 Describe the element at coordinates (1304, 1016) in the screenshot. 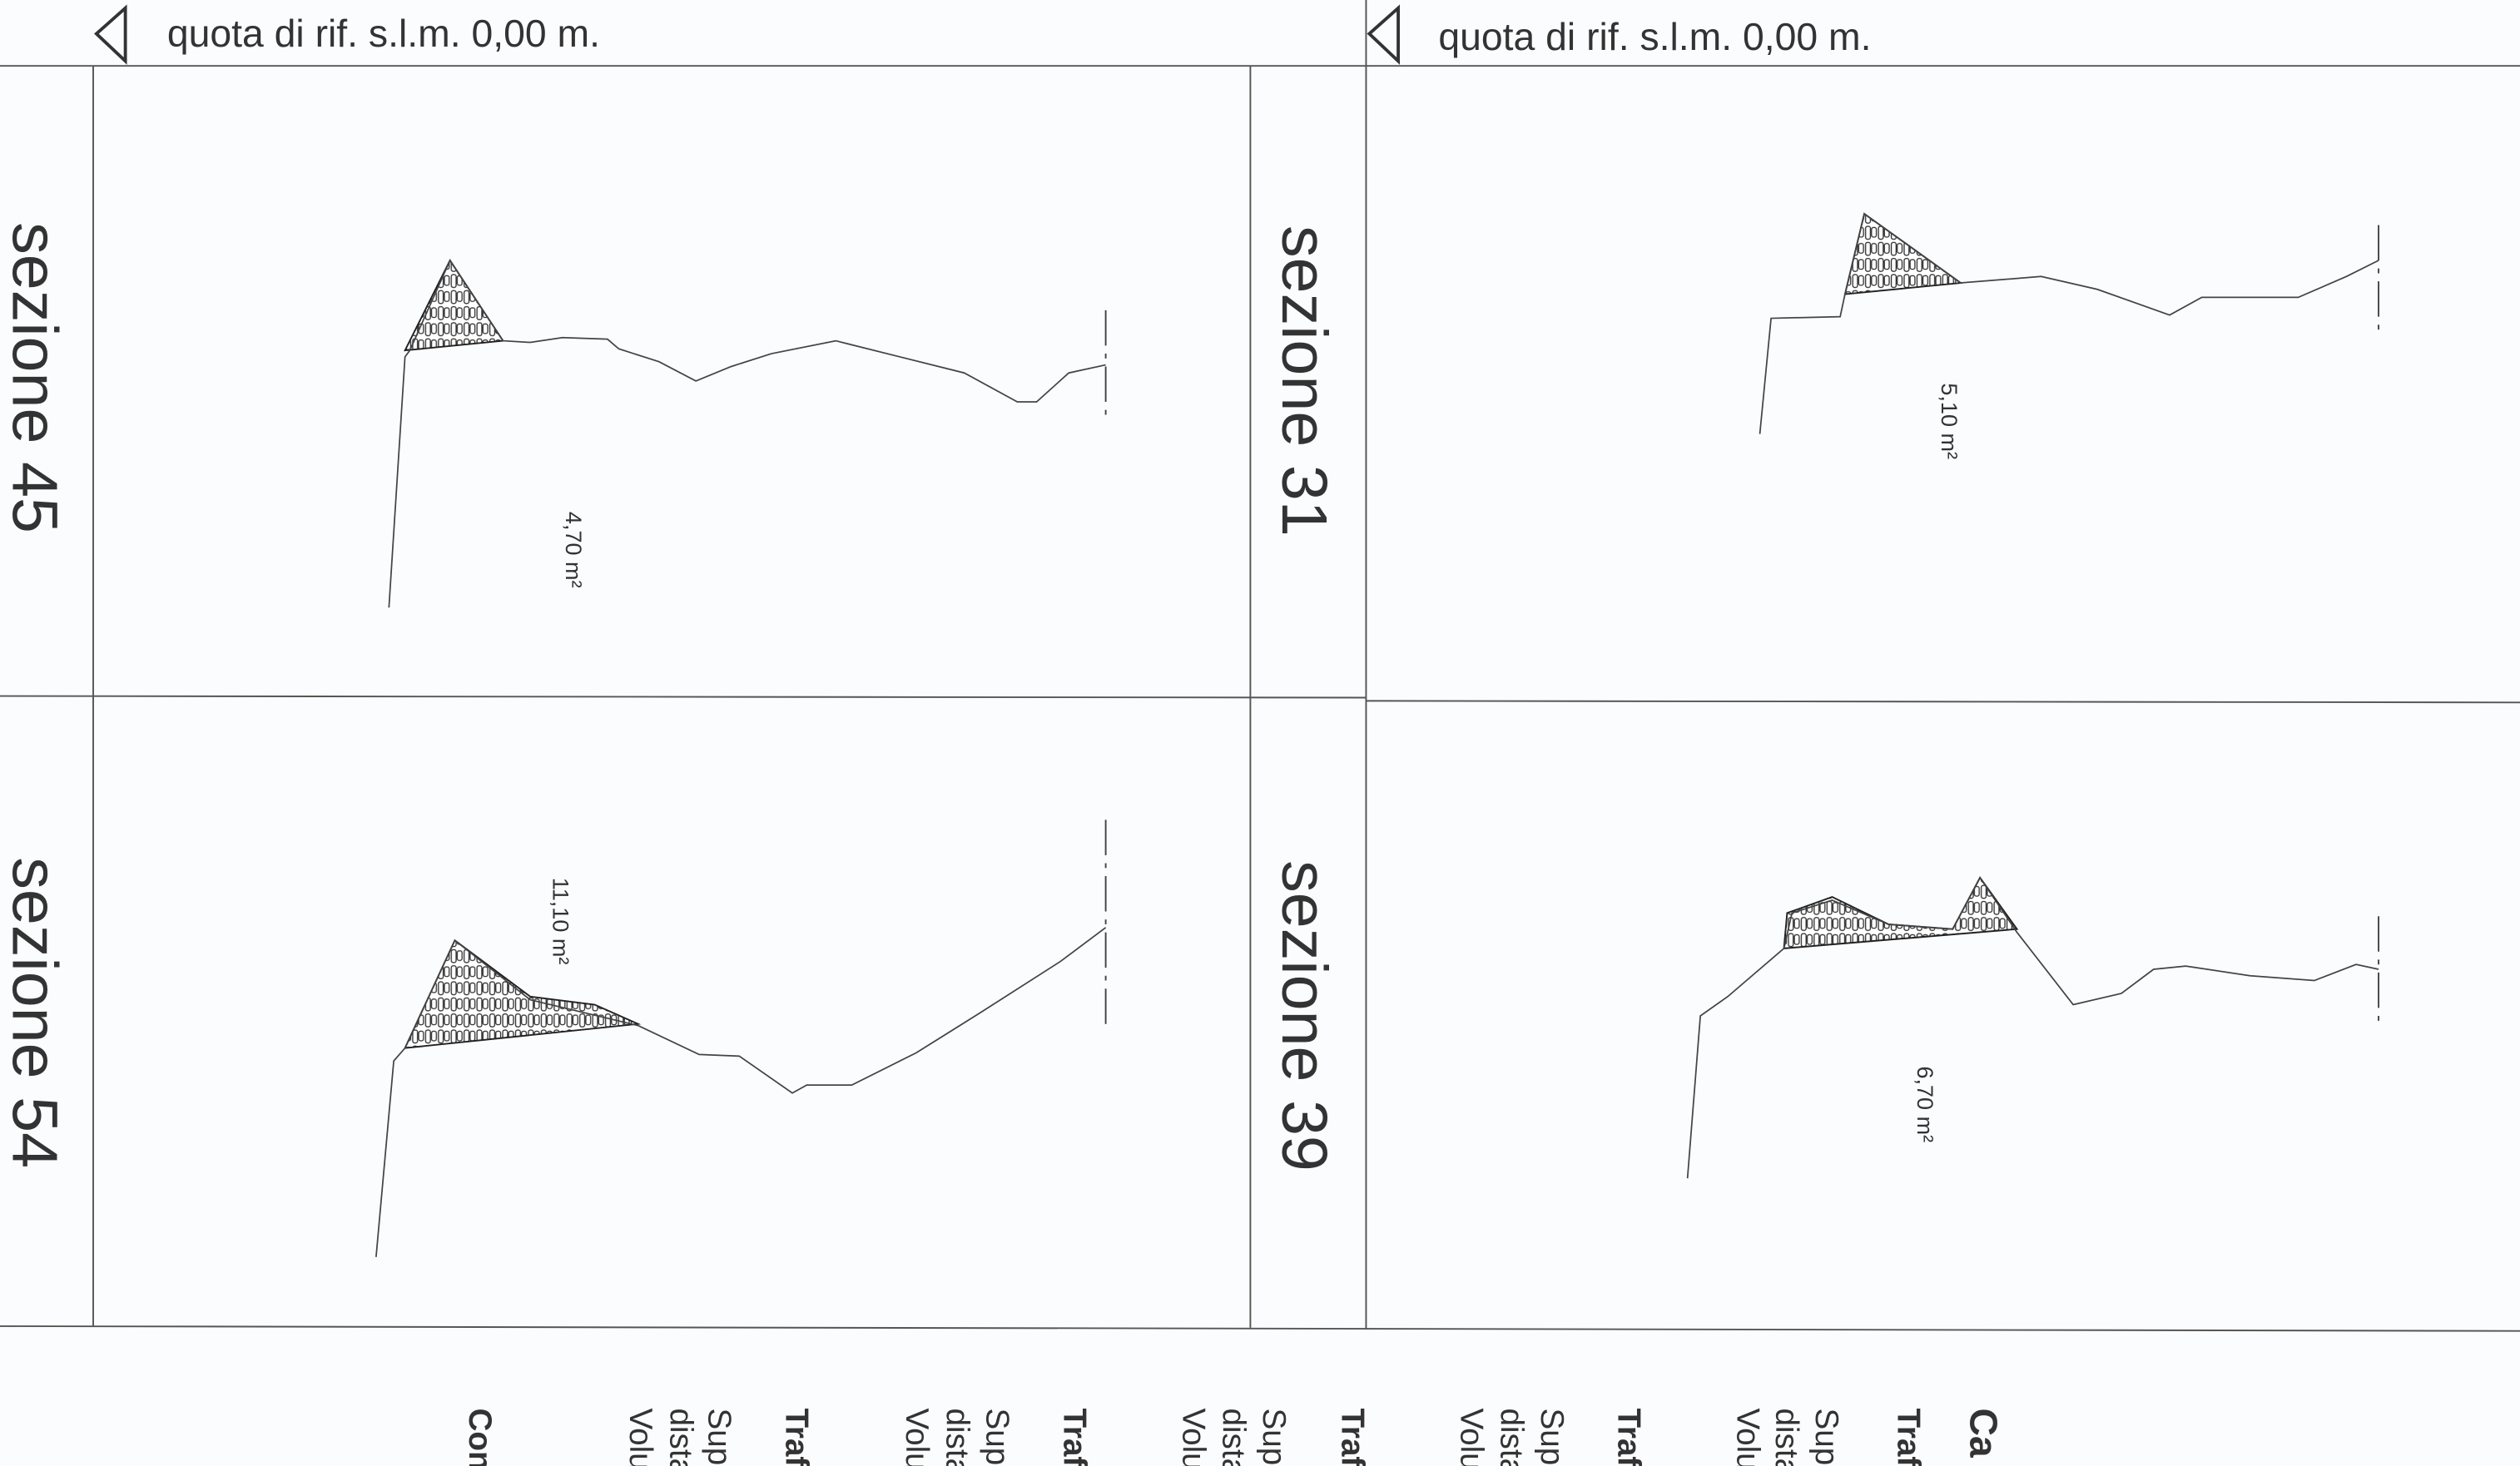

I see `section-label: sezione 39` at that location.